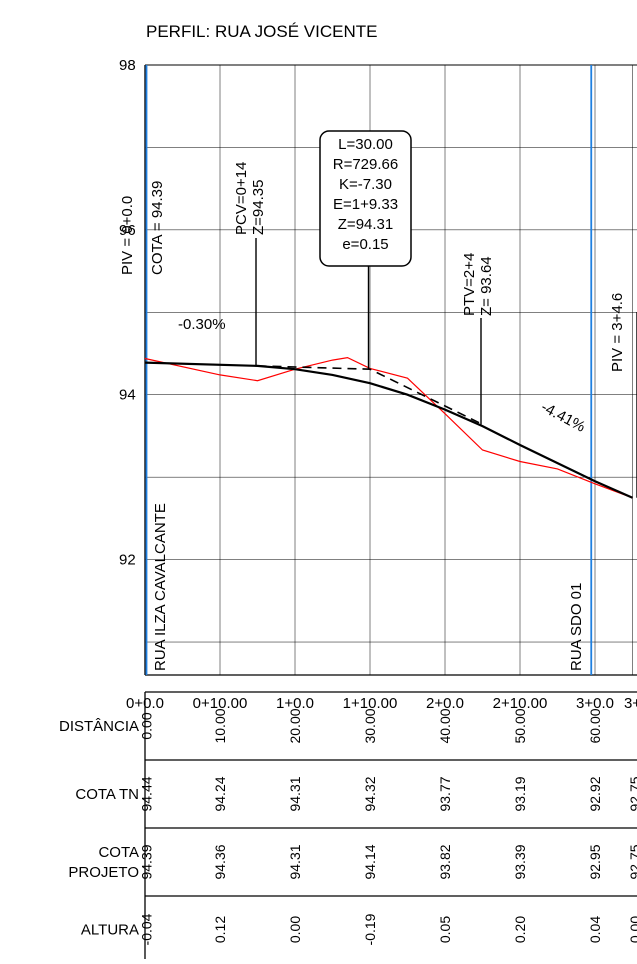  Describe the element at coordinates (220, 793) in the screenshot. I see `table-cell: 94.24` at that location.